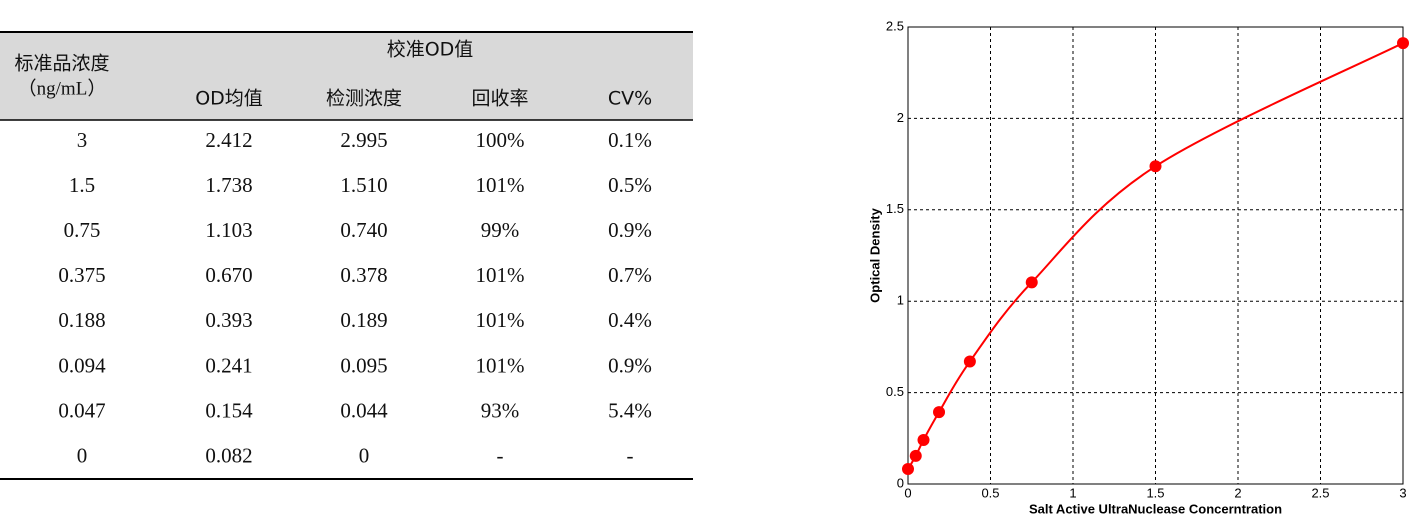  What do you see at coordinates (82, 365) in the screenshot?
I see `table-cell: 0.094` at bounding box center [82, 365].